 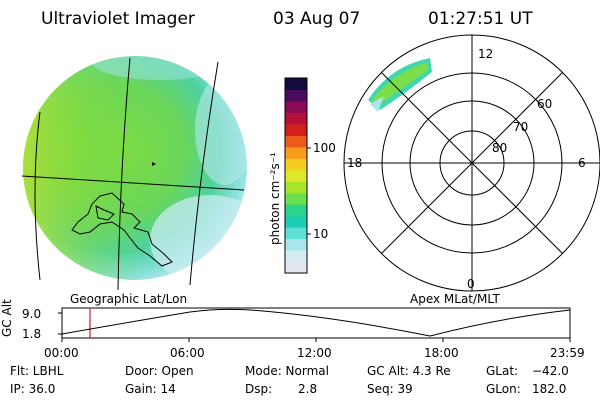 I want to click on flt-info: Flt: LBHL, so click(x=37, y=371).